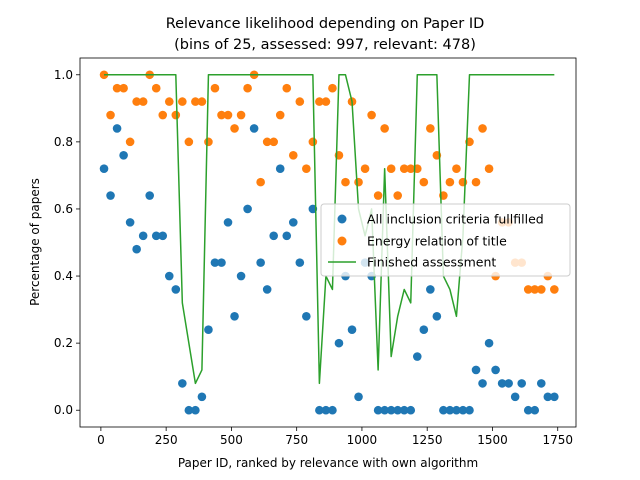 The width and height of the screenshot is (640, 480). What do you see at coordinates (437, 241) in the screenshot?
I see `legend-label-energy-title: Energy relation of title` at bounding box center [437, 241].